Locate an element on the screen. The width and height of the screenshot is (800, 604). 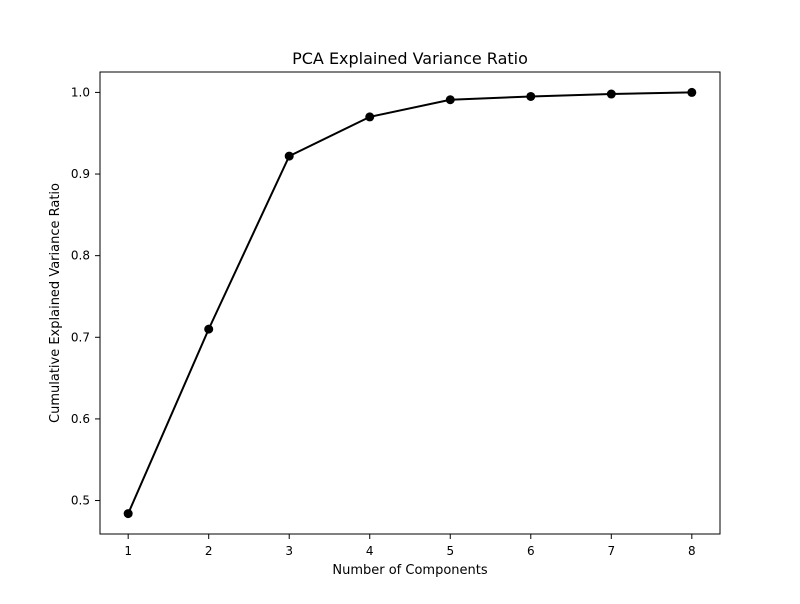
x-tick-label: 1 is located at coordinates (128, 551).